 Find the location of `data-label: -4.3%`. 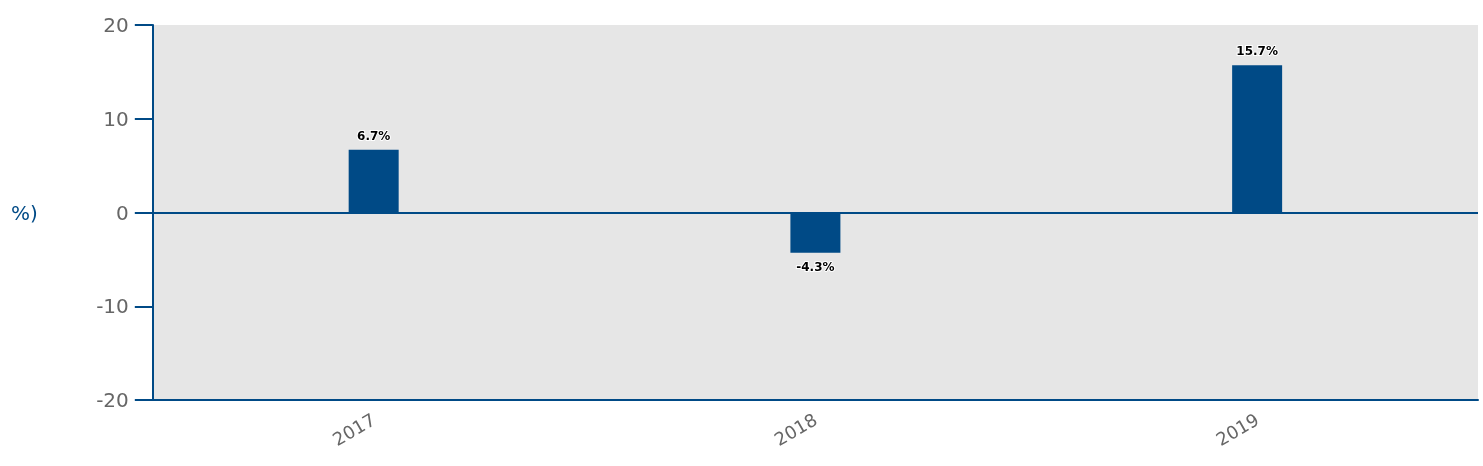

data-label: -4.3% is located at coordinates (815, 266).